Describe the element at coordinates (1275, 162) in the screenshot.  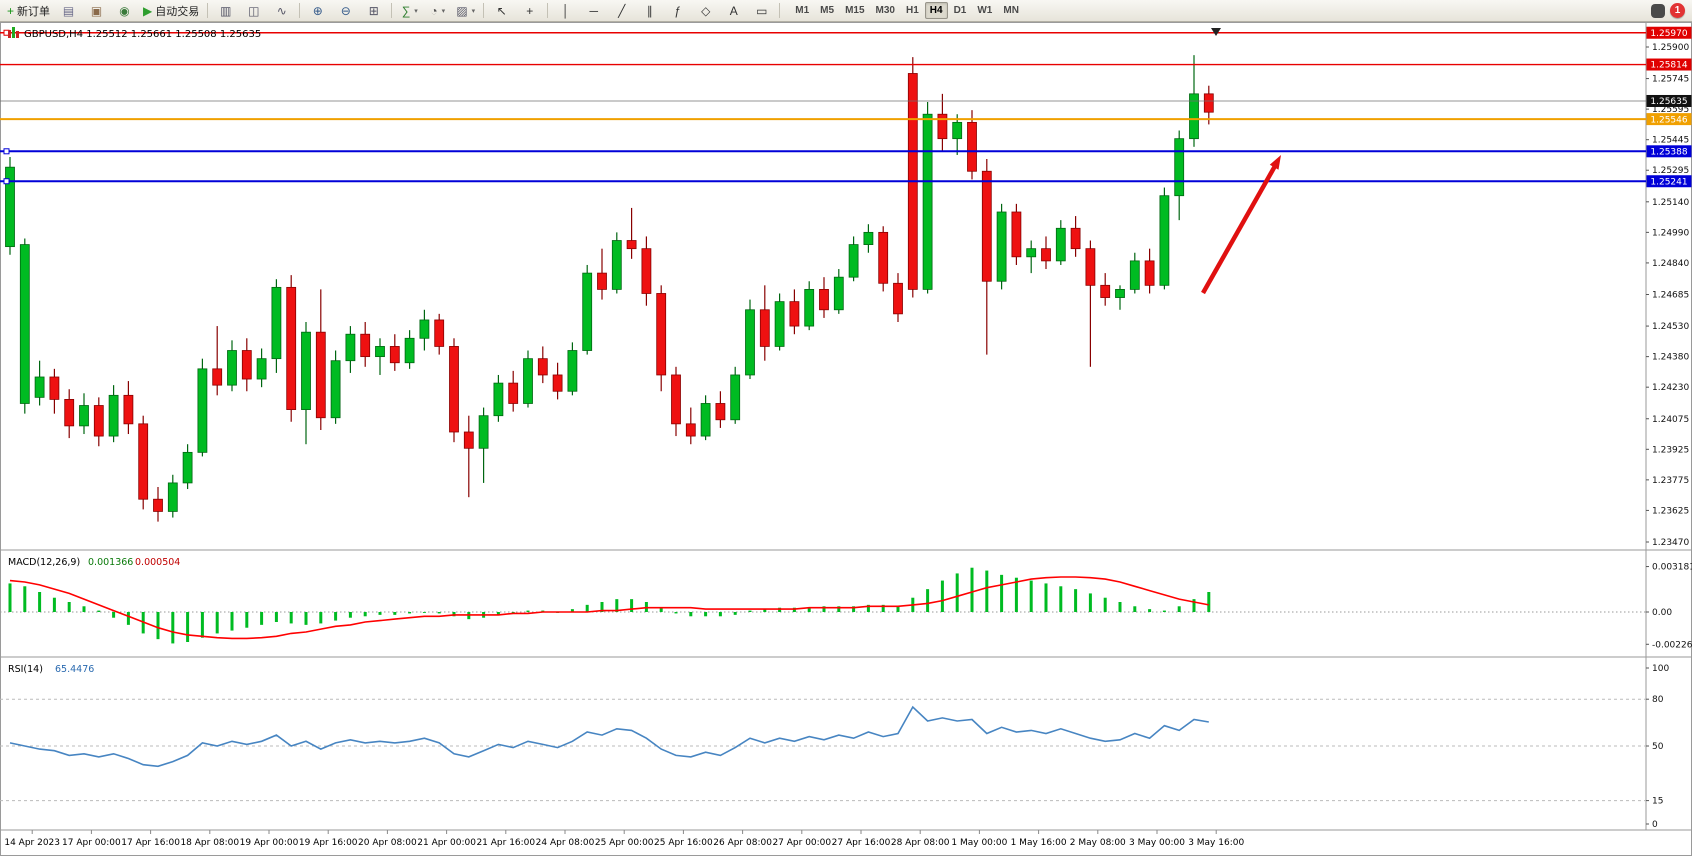
I see `trend-arrow-head` at that location.